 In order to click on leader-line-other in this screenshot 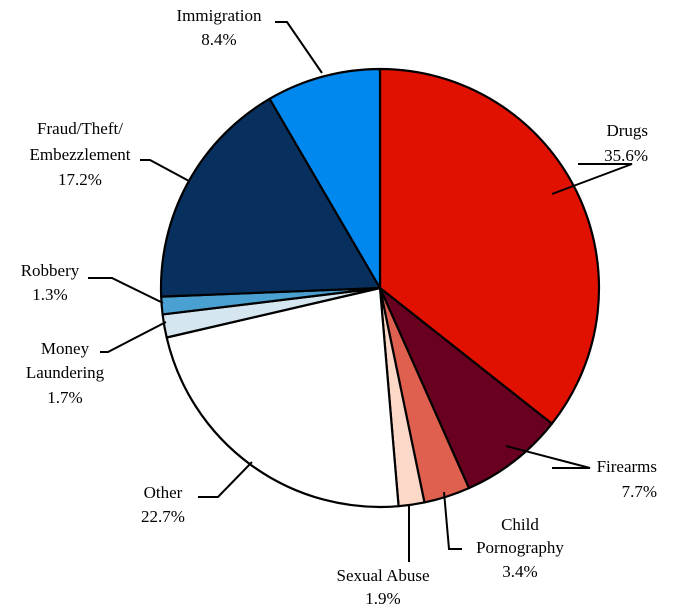, I will do `click(225, 479)`.